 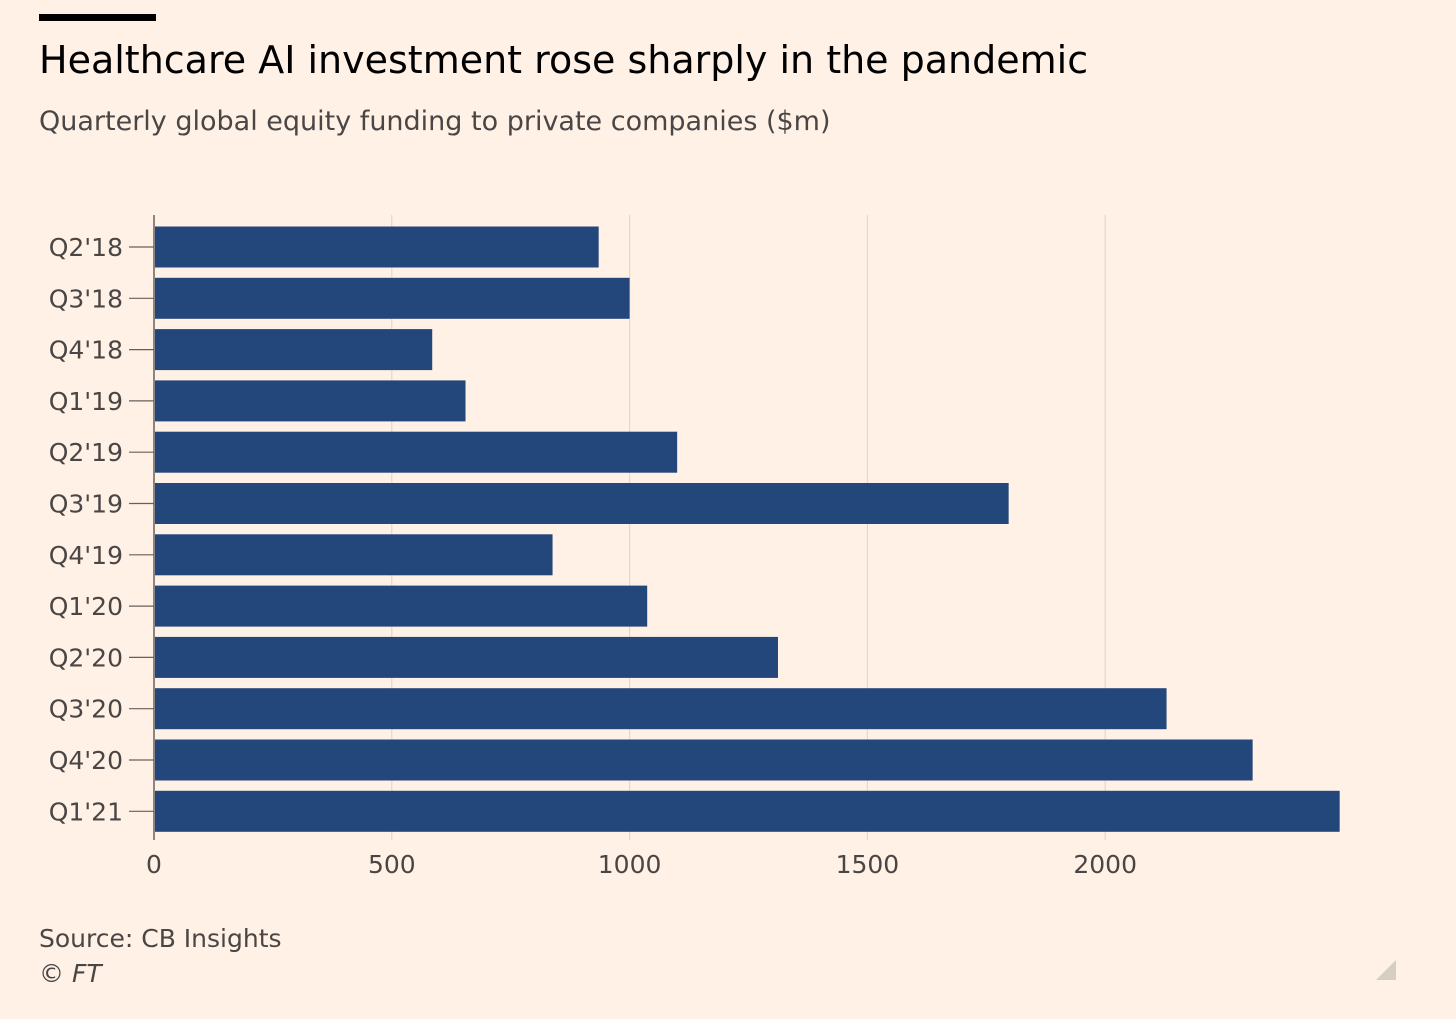 What do you see at coordinates (86, 606) in the screenshot?
I see `y-tick-label: Q1'20` at bounding box center [86, 606].